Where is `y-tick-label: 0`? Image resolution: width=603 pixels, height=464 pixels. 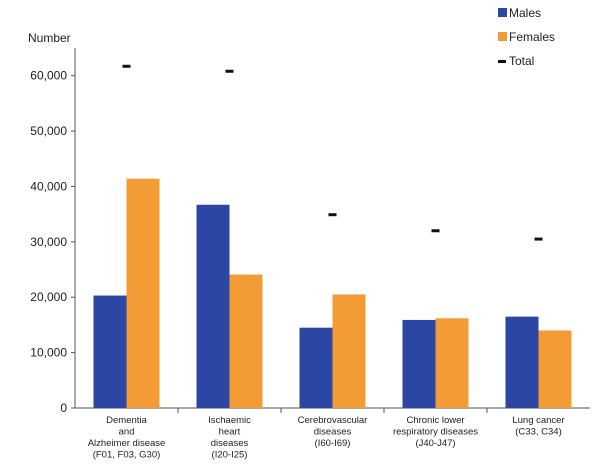 y-tick-label: 0 is located at coordinates (63, 408).